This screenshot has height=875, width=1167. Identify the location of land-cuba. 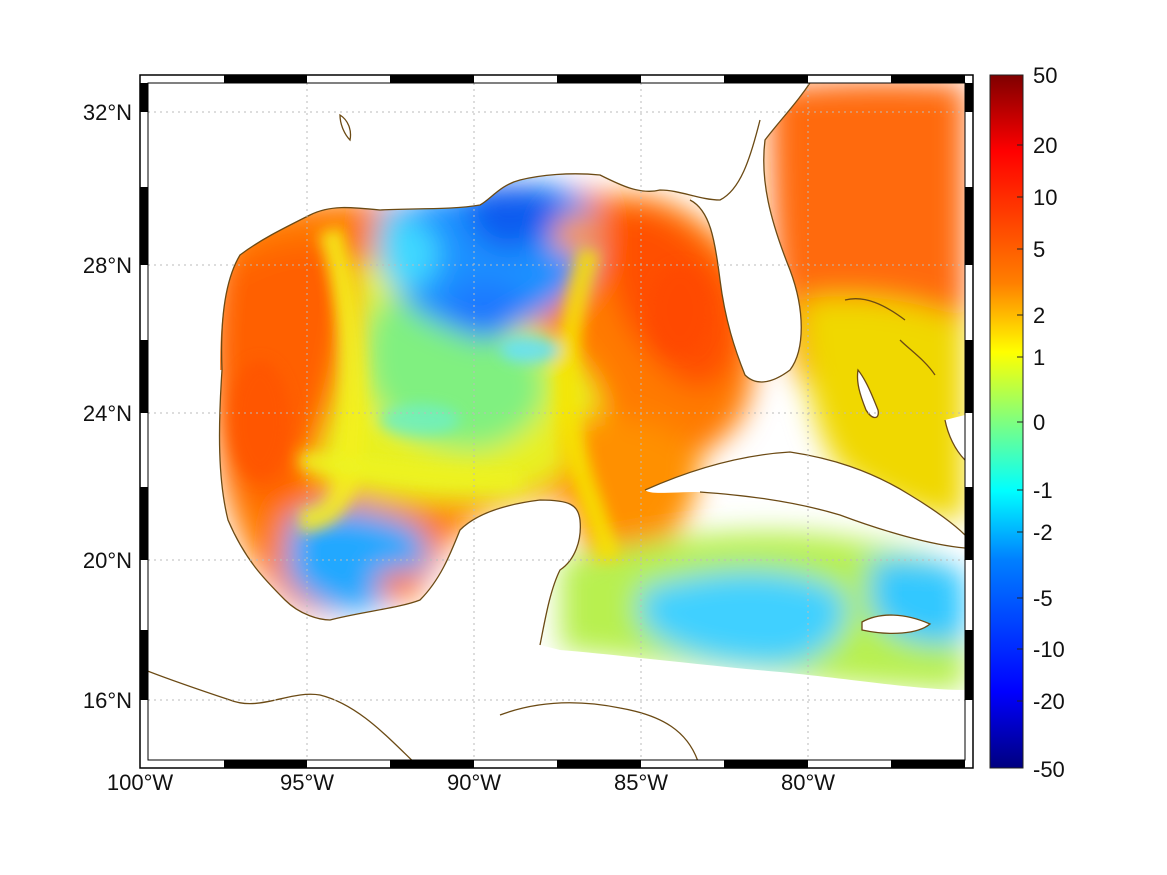
(805, 500).